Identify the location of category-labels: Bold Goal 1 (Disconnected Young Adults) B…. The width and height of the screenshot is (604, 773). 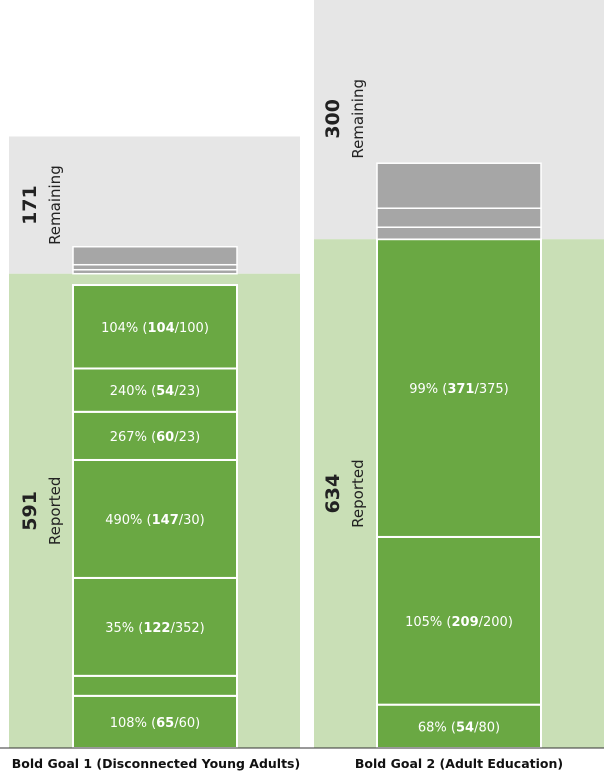
(287, 763).